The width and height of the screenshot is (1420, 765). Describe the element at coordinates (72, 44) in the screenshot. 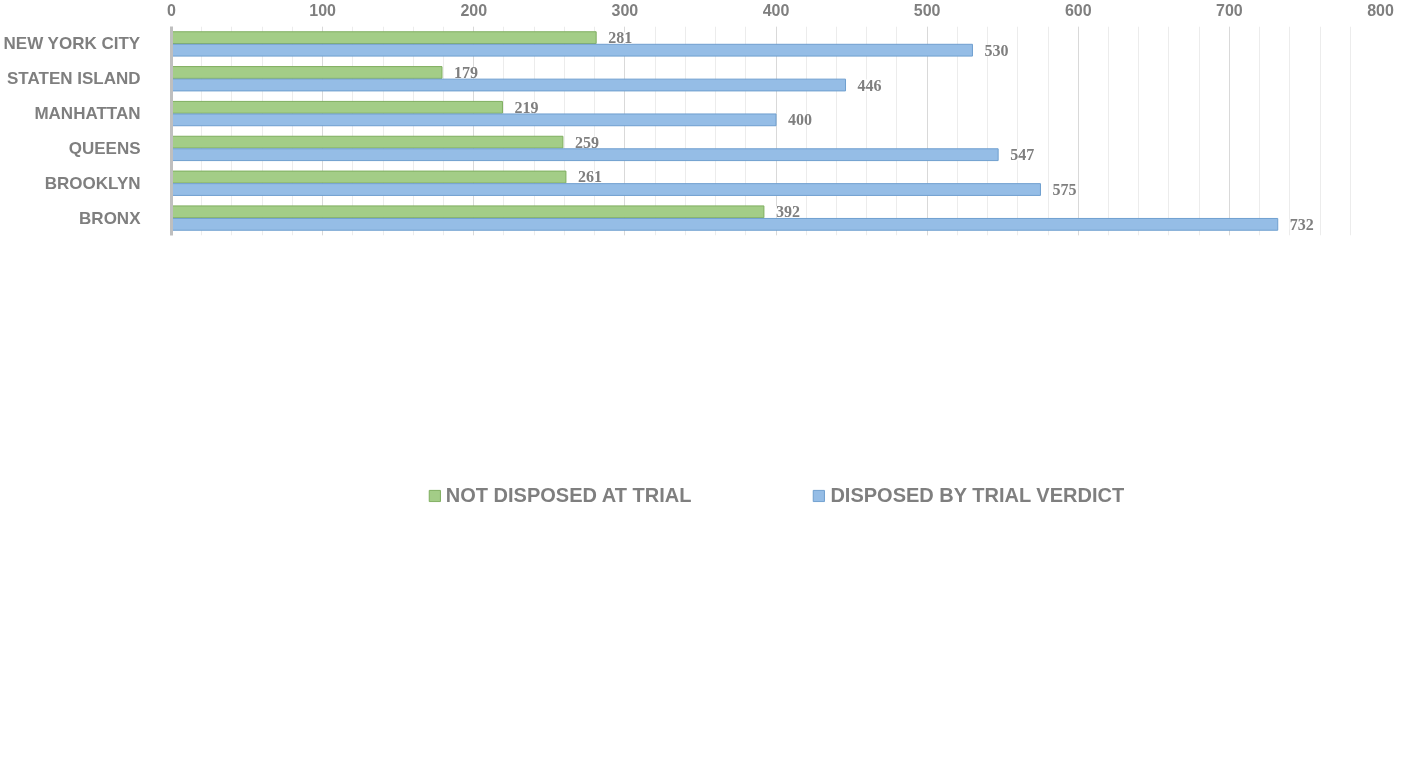

I see `y-tick-label: NEW YORK CITY` at that location.